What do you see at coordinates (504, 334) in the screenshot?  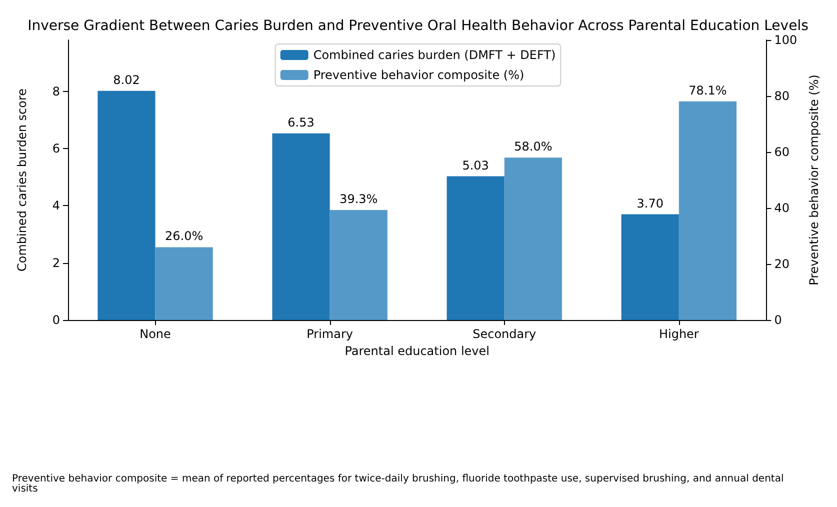 I see `x-tick-label: Secondary` at bounding box center [504, 334].